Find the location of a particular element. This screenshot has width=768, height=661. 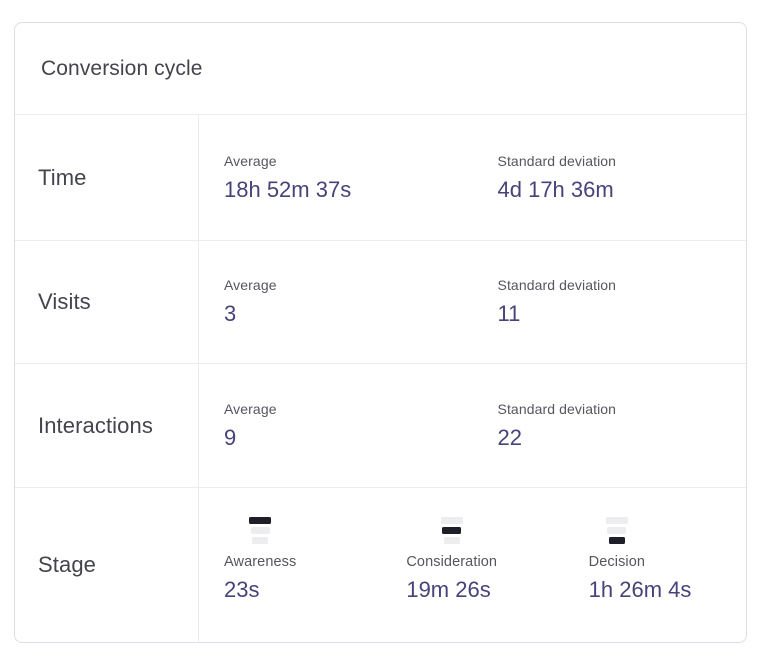

funnel-bottom-active-icon is located at coordinates (616, 530).